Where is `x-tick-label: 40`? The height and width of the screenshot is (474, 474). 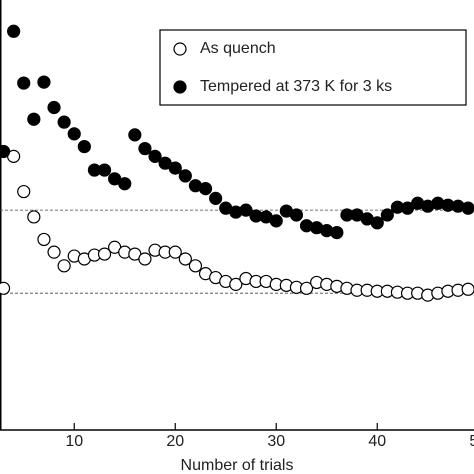 x-tick-label: 40 is located at coordinates (377, 441).